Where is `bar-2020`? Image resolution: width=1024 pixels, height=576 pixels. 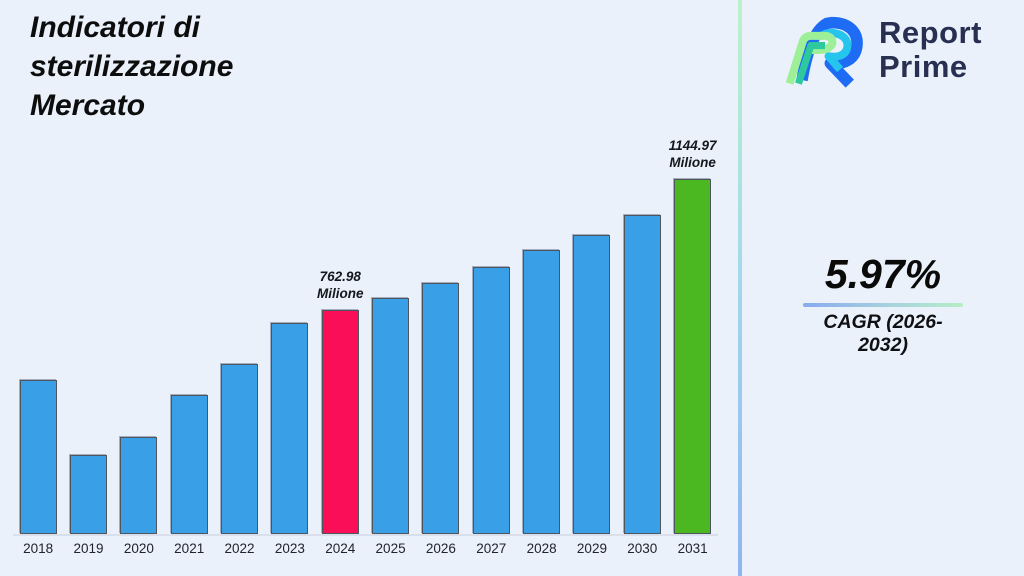 bar-2020 is located at coordinates (139, 485).